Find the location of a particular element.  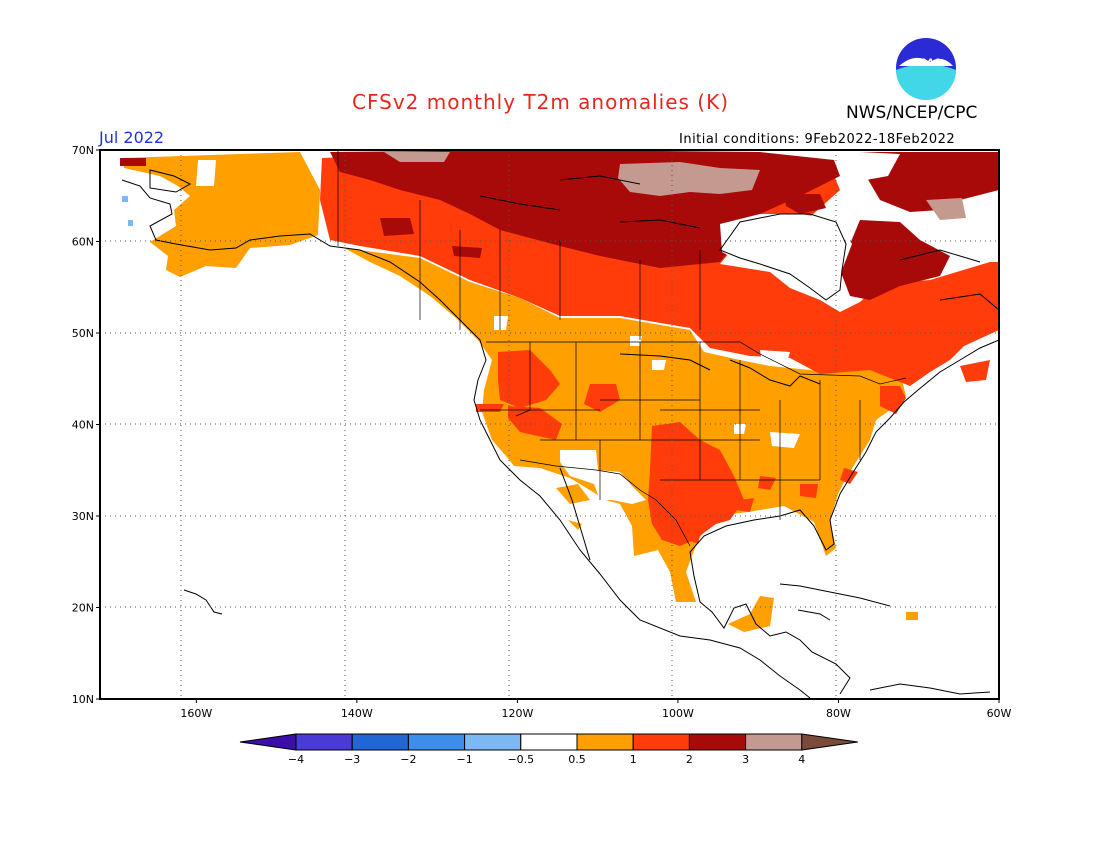

colorbar-label: −4 is located at coordinates (296, 759).